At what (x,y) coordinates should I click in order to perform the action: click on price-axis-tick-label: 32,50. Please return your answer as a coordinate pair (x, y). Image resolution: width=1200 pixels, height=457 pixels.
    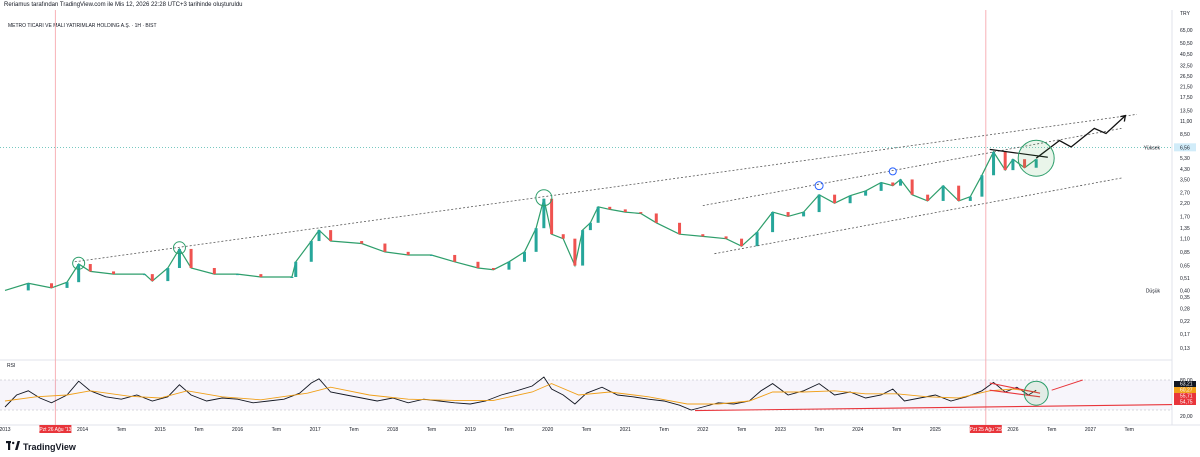
    Looking at the image, I should click on (1186, 66).